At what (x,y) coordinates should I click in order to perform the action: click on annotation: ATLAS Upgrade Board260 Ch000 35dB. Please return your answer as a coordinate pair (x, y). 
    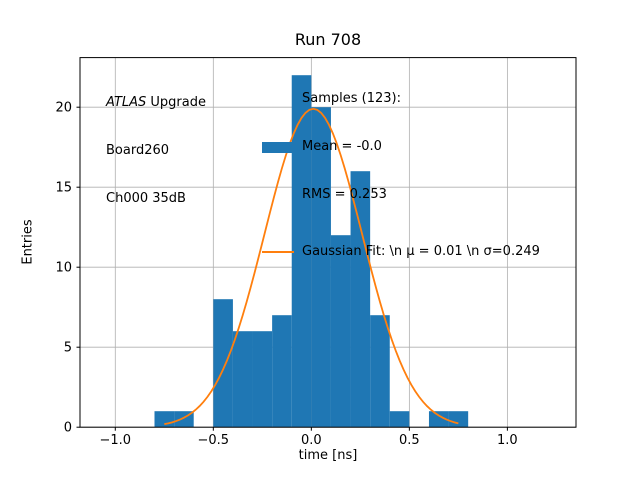
    Looking at the image, I should click on (156, 151).